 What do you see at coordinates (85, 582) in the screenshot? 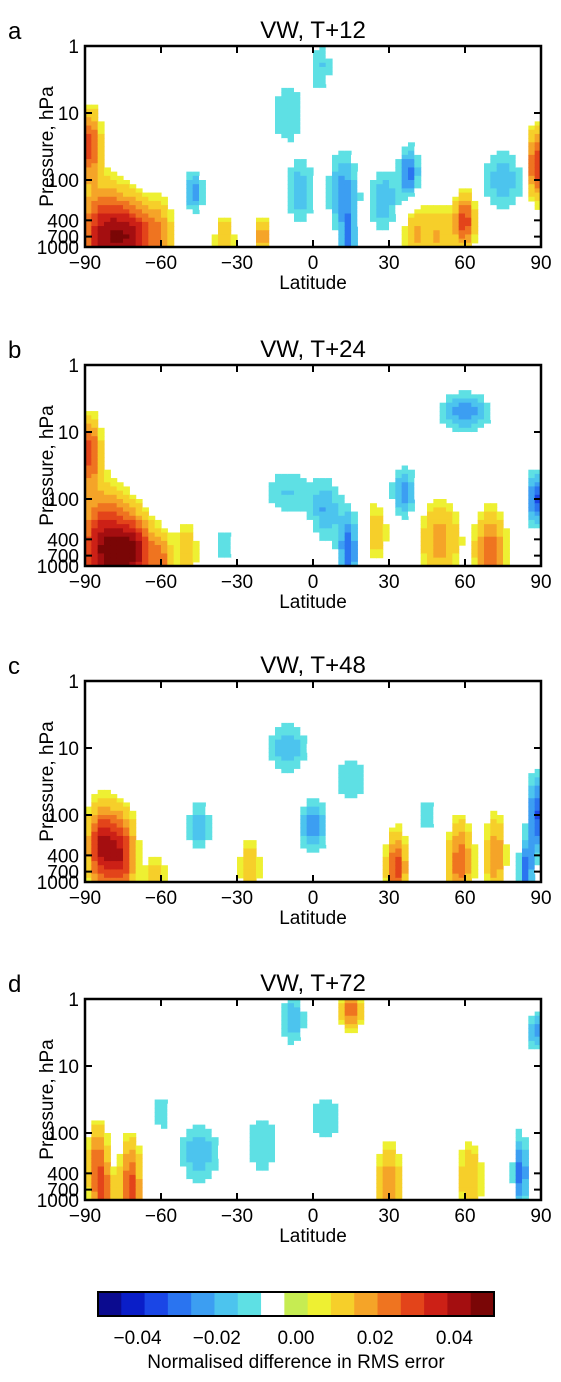
I see `x-tick-label: −90` at bounding box center [85, 582].